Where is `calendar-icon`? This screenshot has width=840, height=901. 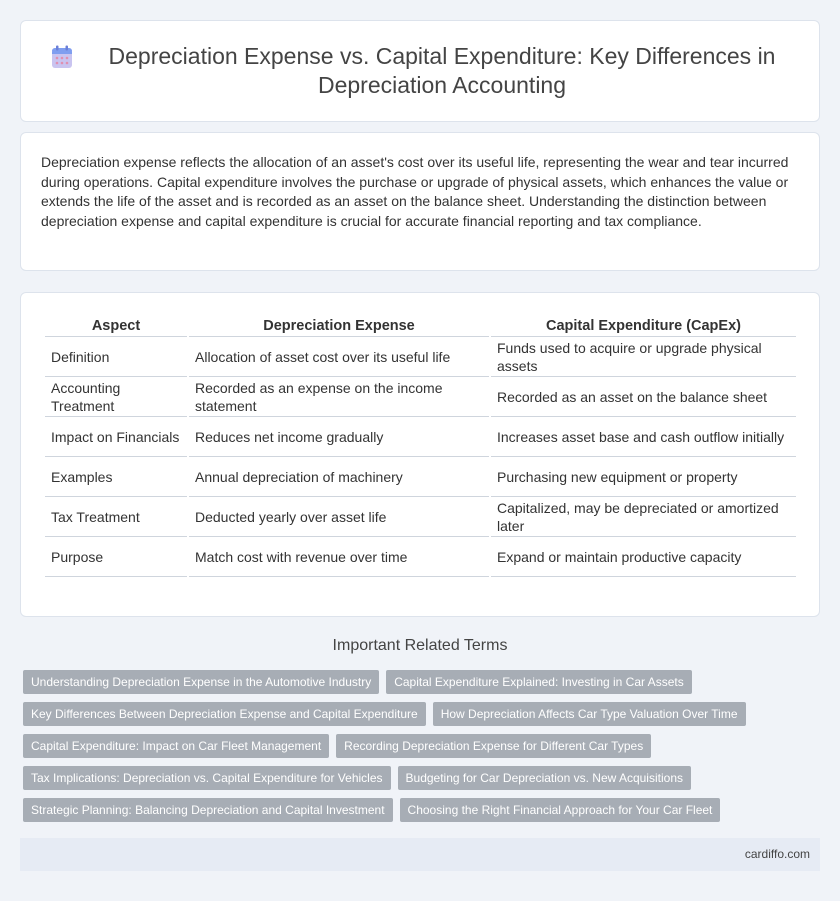
calendar-icon is located at coordinates (62, 57).